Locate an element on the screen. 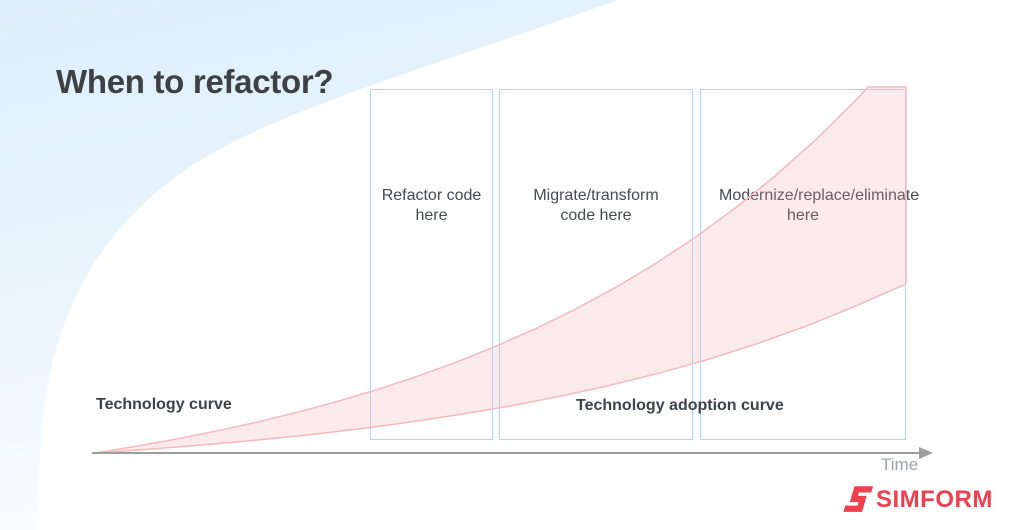  time-axis-label: Time is located at coordinates (900, 464).